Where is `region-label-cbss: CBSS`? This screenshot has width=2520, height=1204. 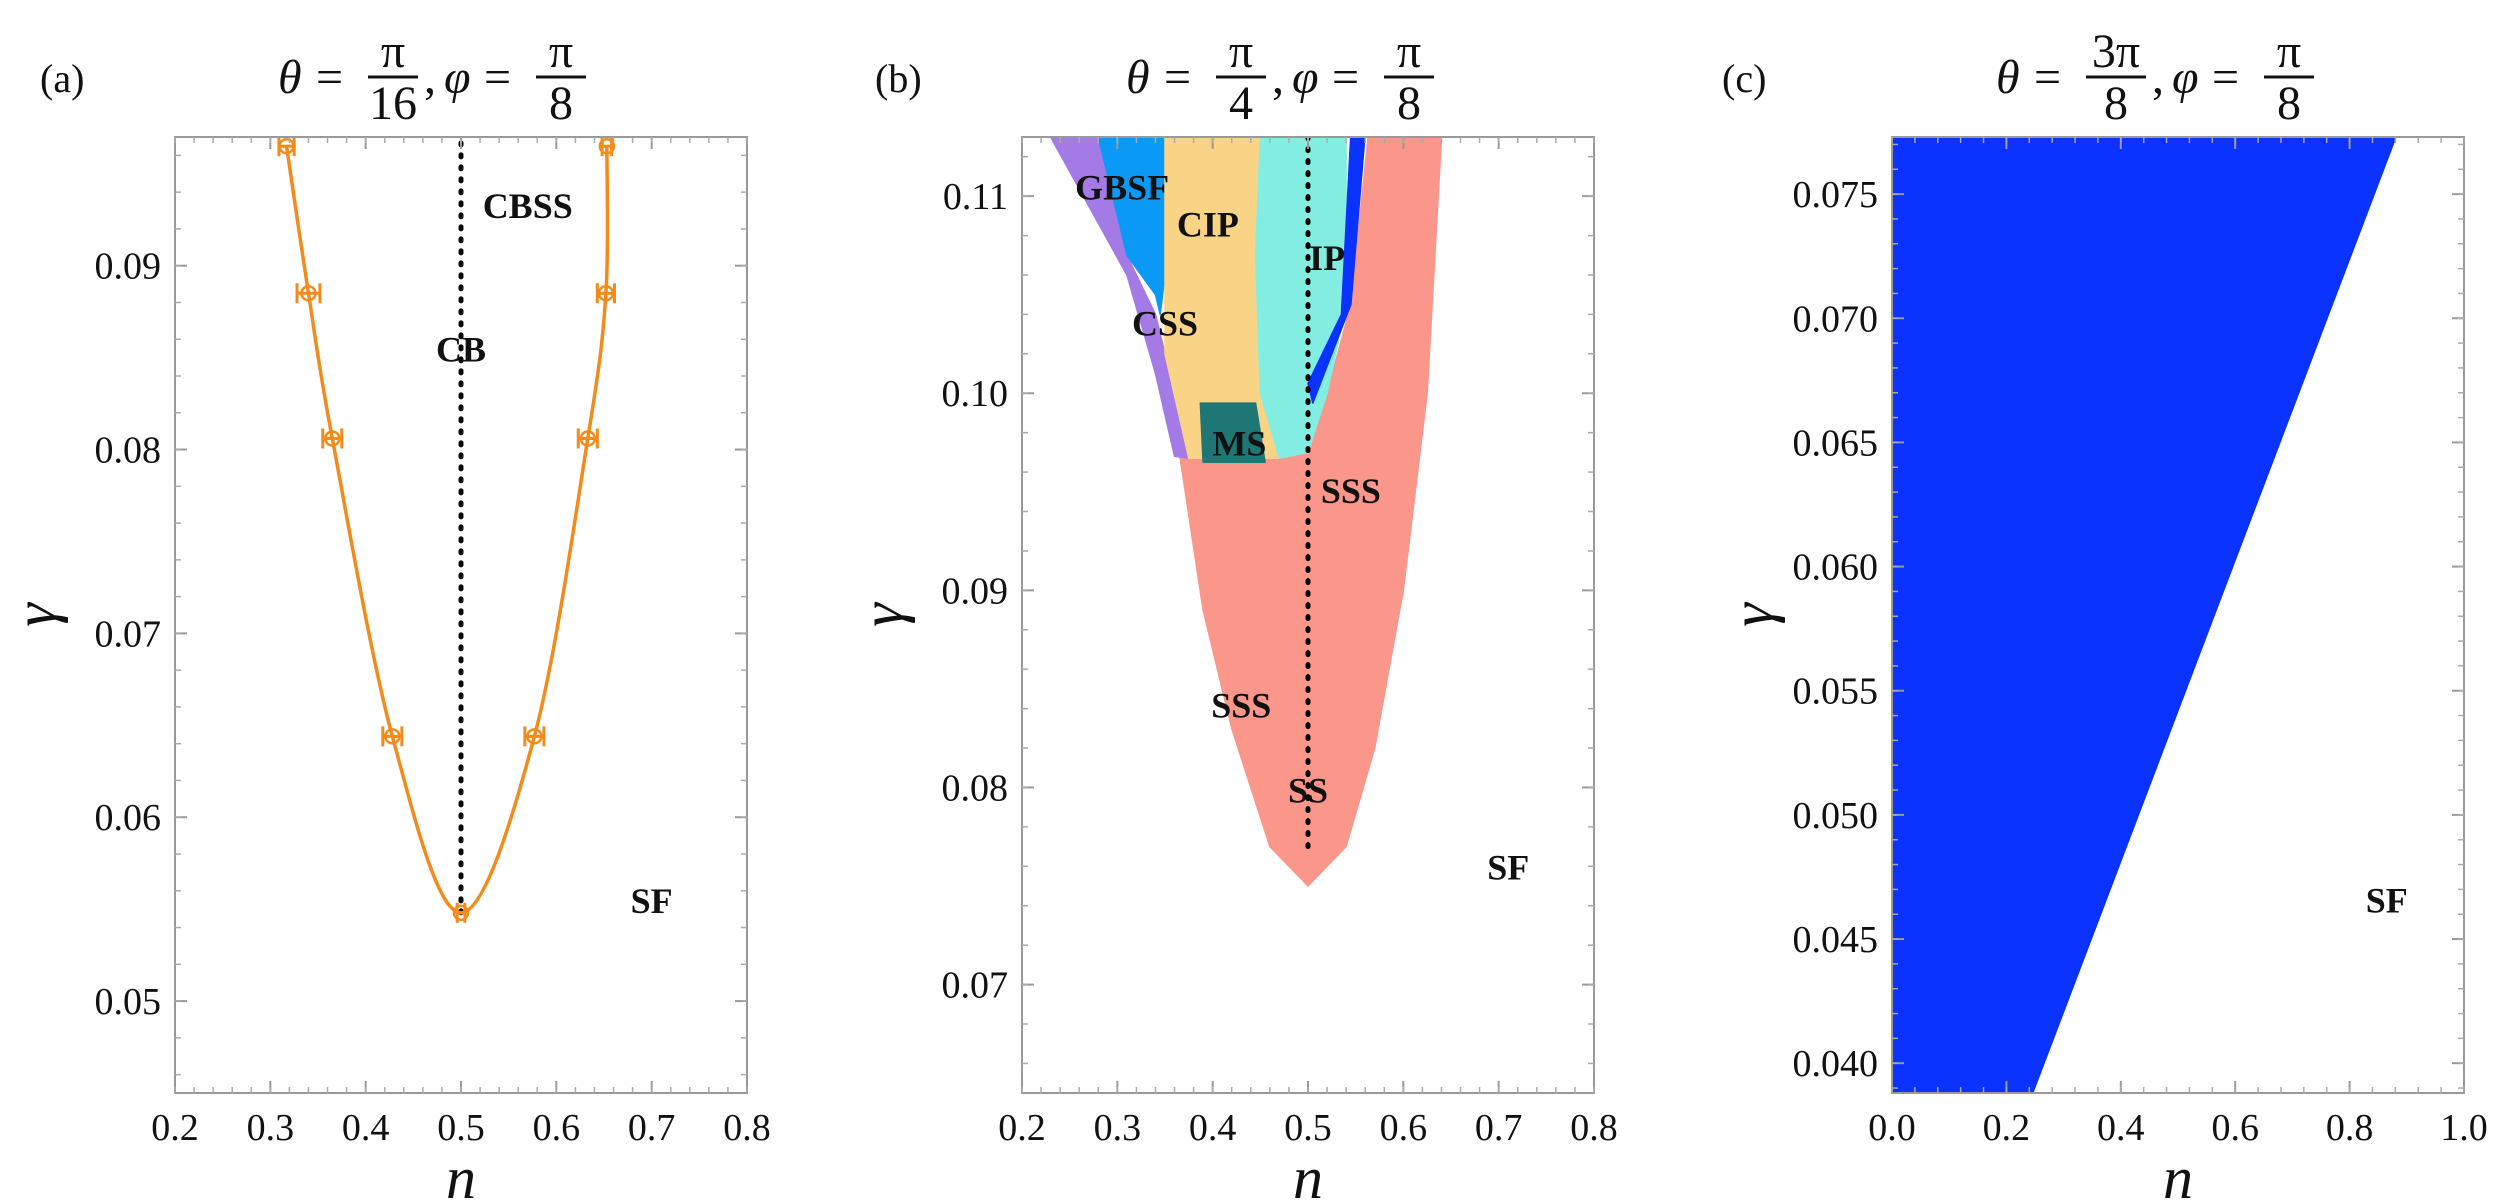
region-label-cbss: CBSS is located at coordinates (528, 206).